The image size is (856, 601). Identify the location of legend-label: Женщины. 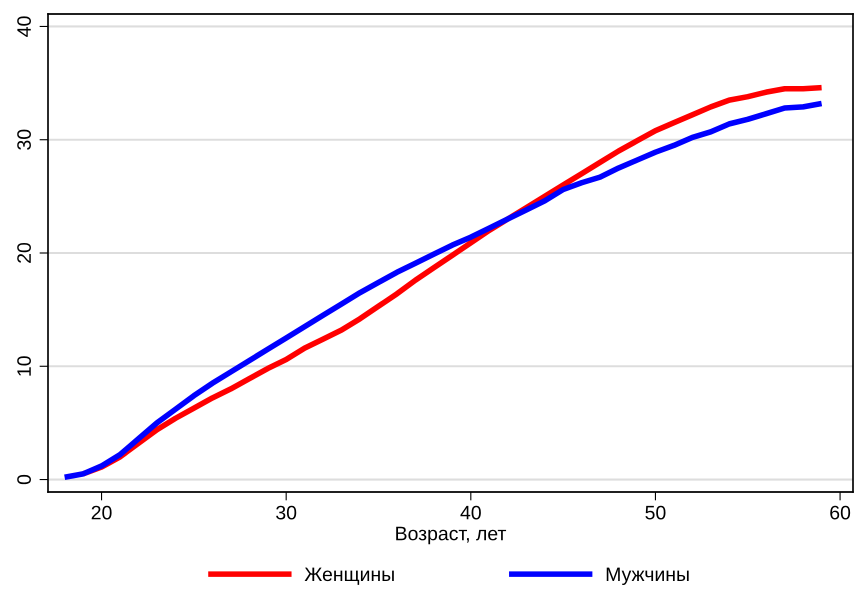
(349, 576).